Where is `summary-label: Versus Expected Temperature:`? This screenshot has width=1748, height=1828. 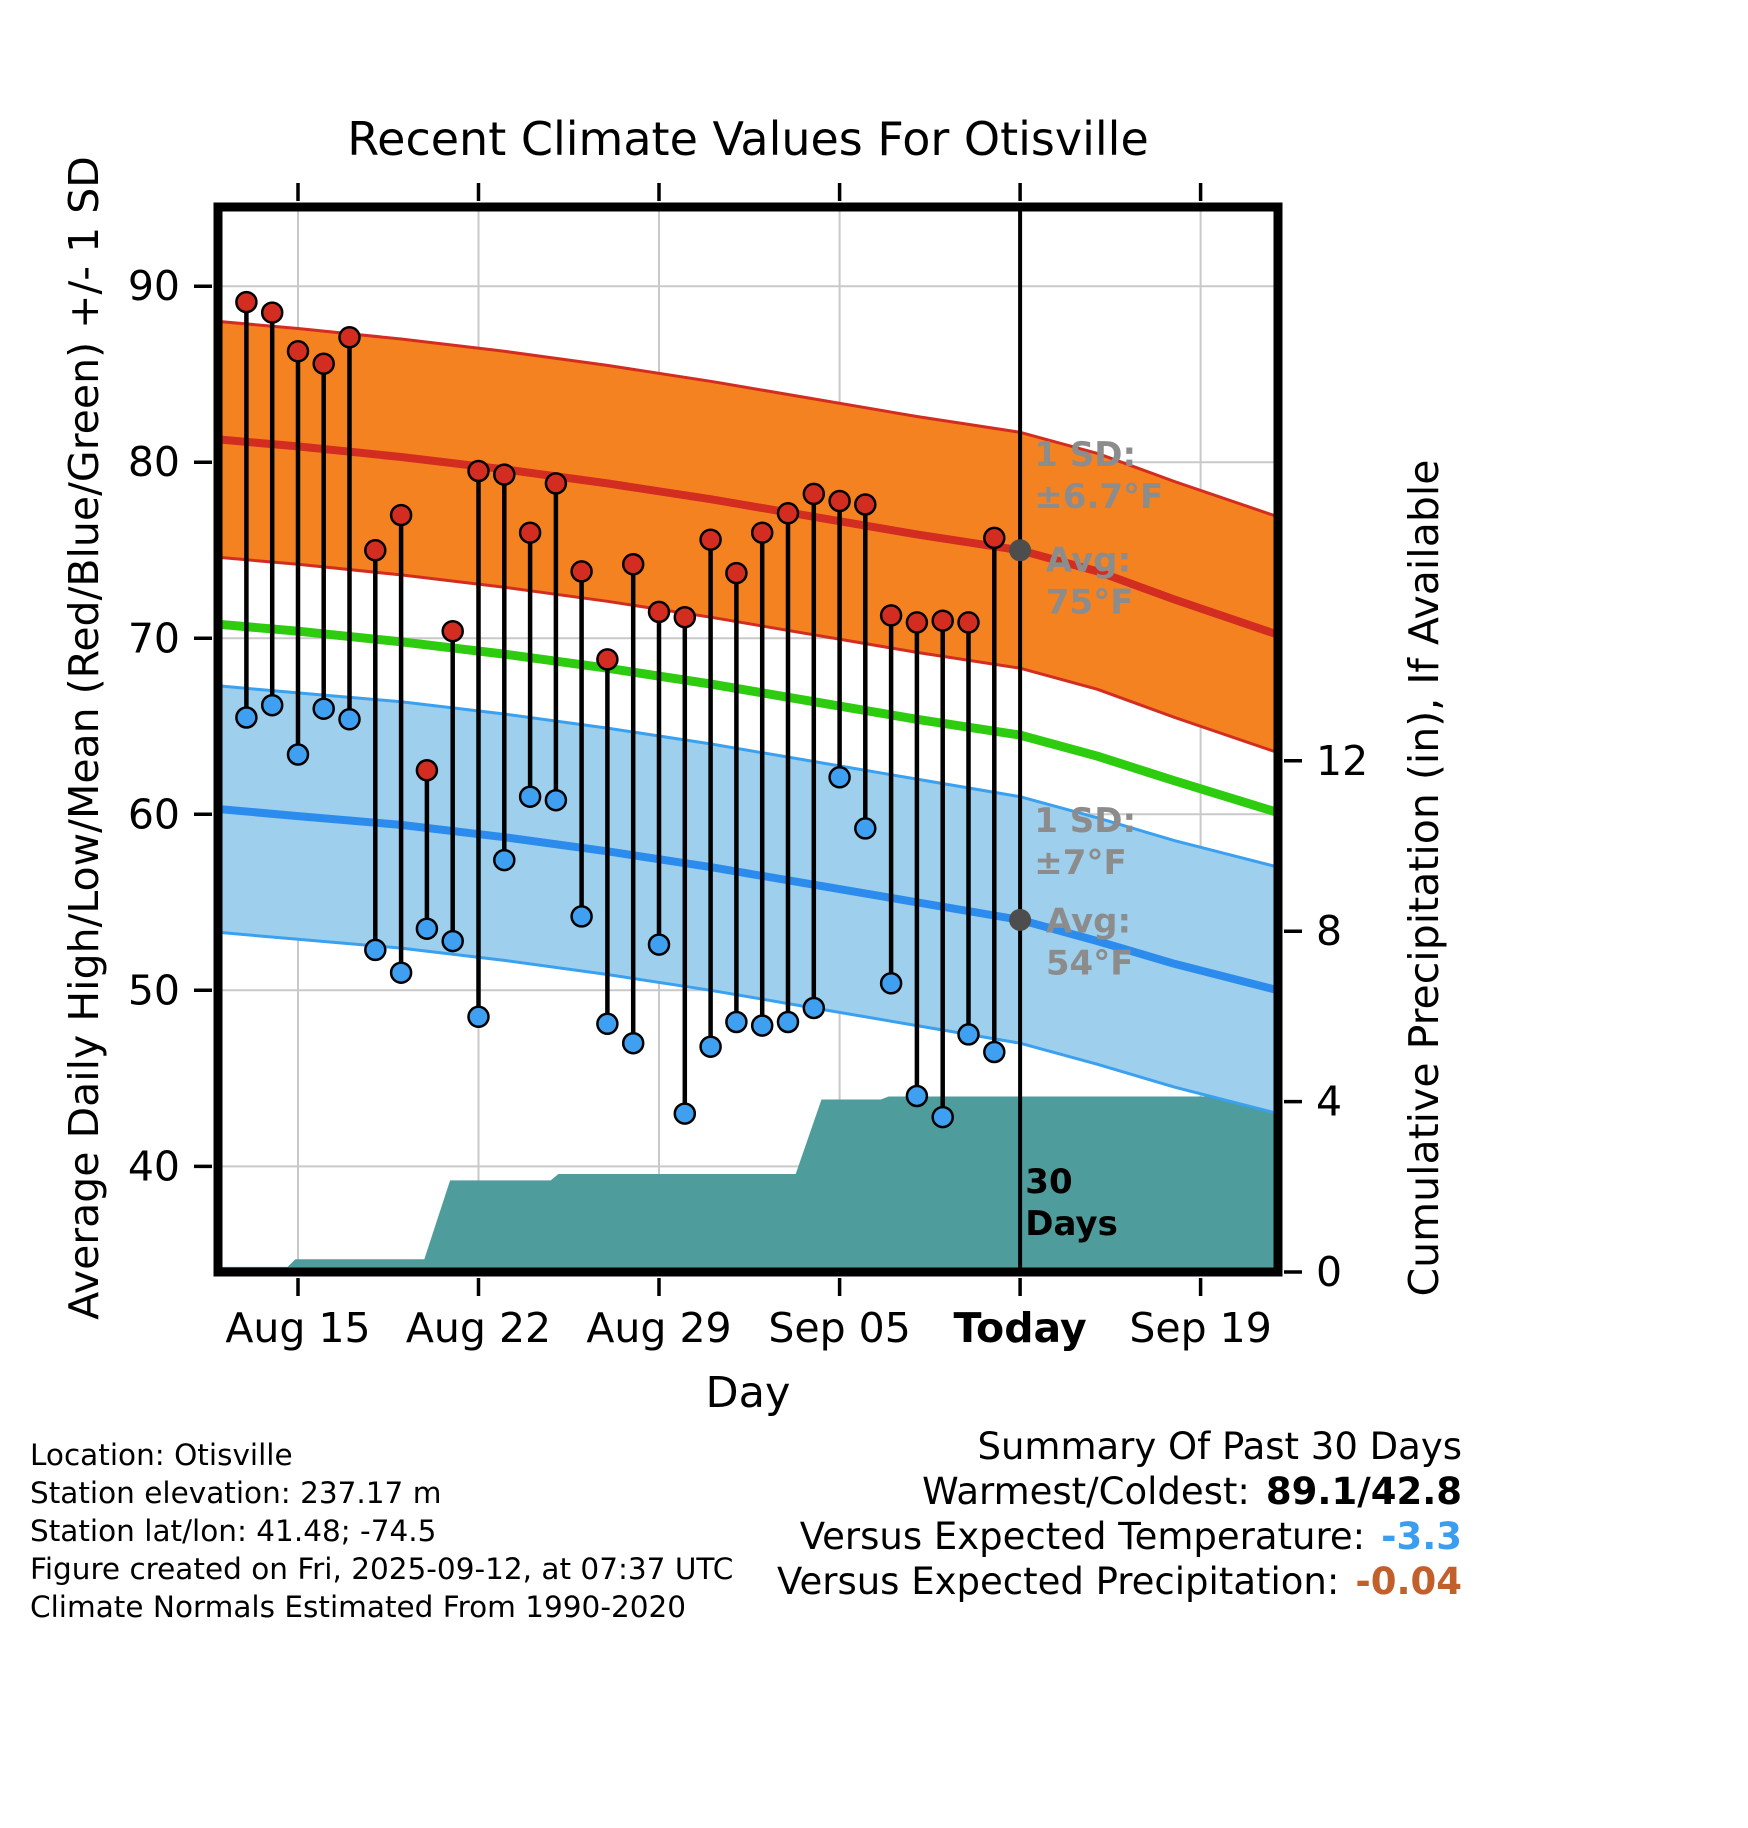
summary-label: Versus Expected Temperature: is located at coordinates (1082, 1536).